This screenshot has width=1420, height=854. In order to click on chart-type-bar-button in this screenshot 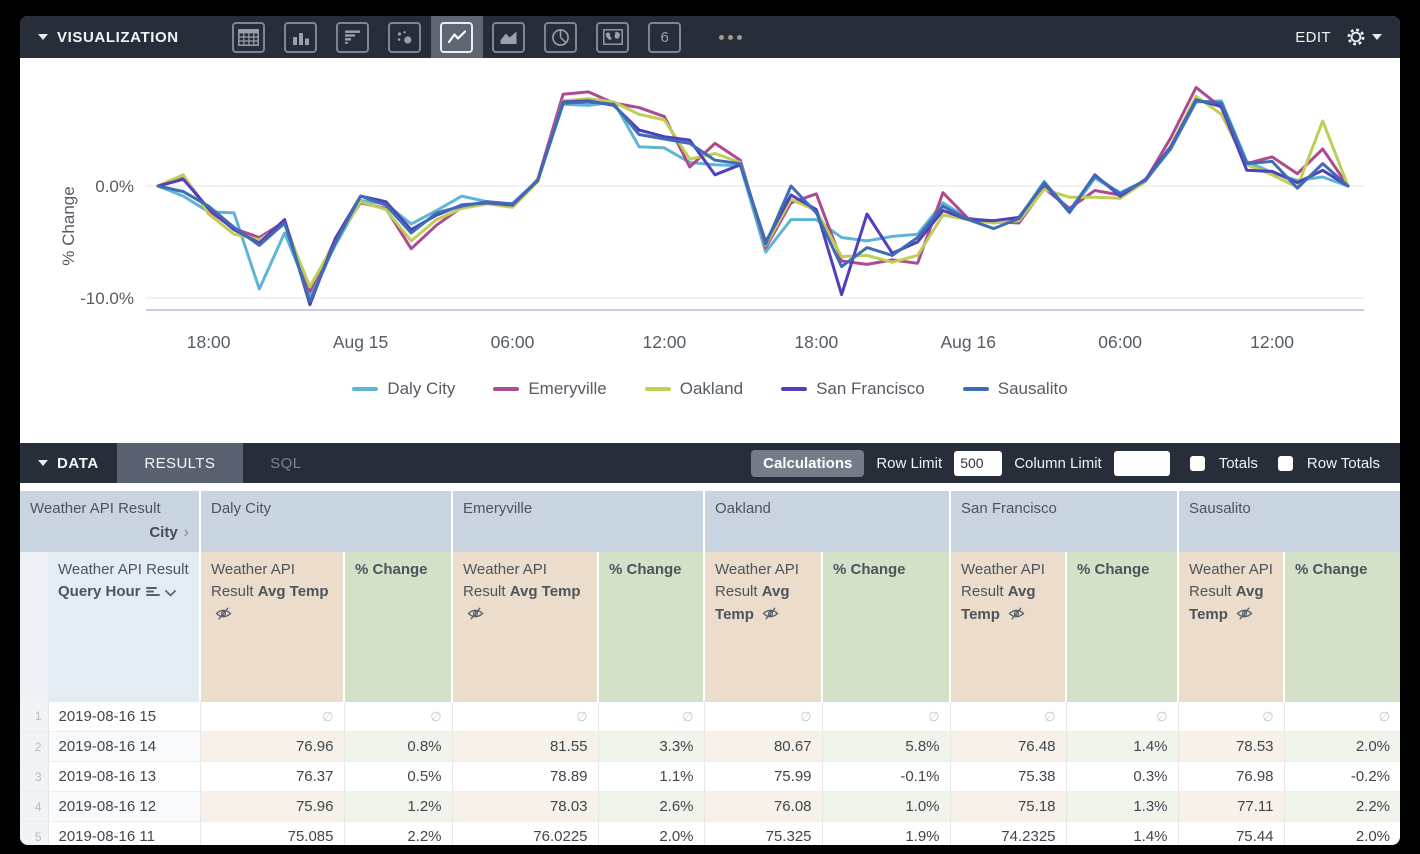, I will do `click(353, 37)`.